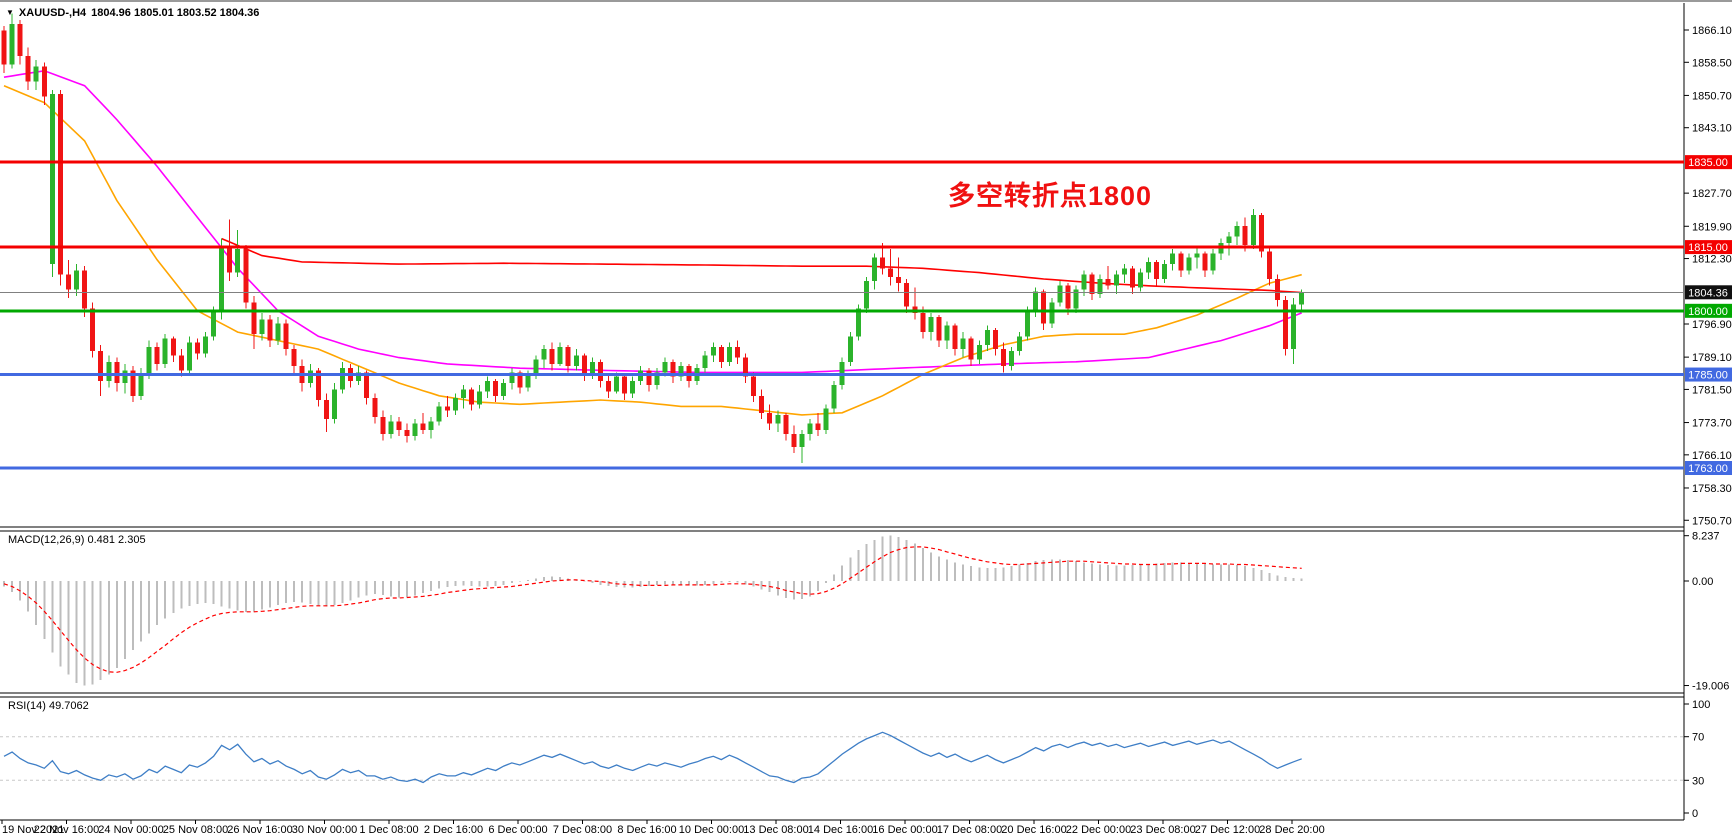 The image size is (1732, 840). I want to click on svg-text: 16 Dec 00:00, so click(904, 830).